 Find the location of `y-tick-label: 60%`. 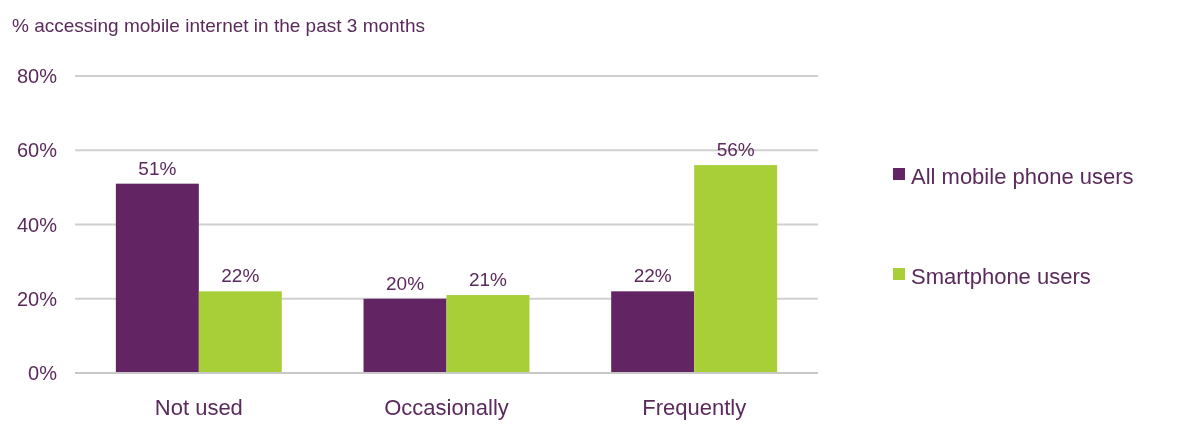

y-tick-label: 60% is located at coordinates (37, 150).